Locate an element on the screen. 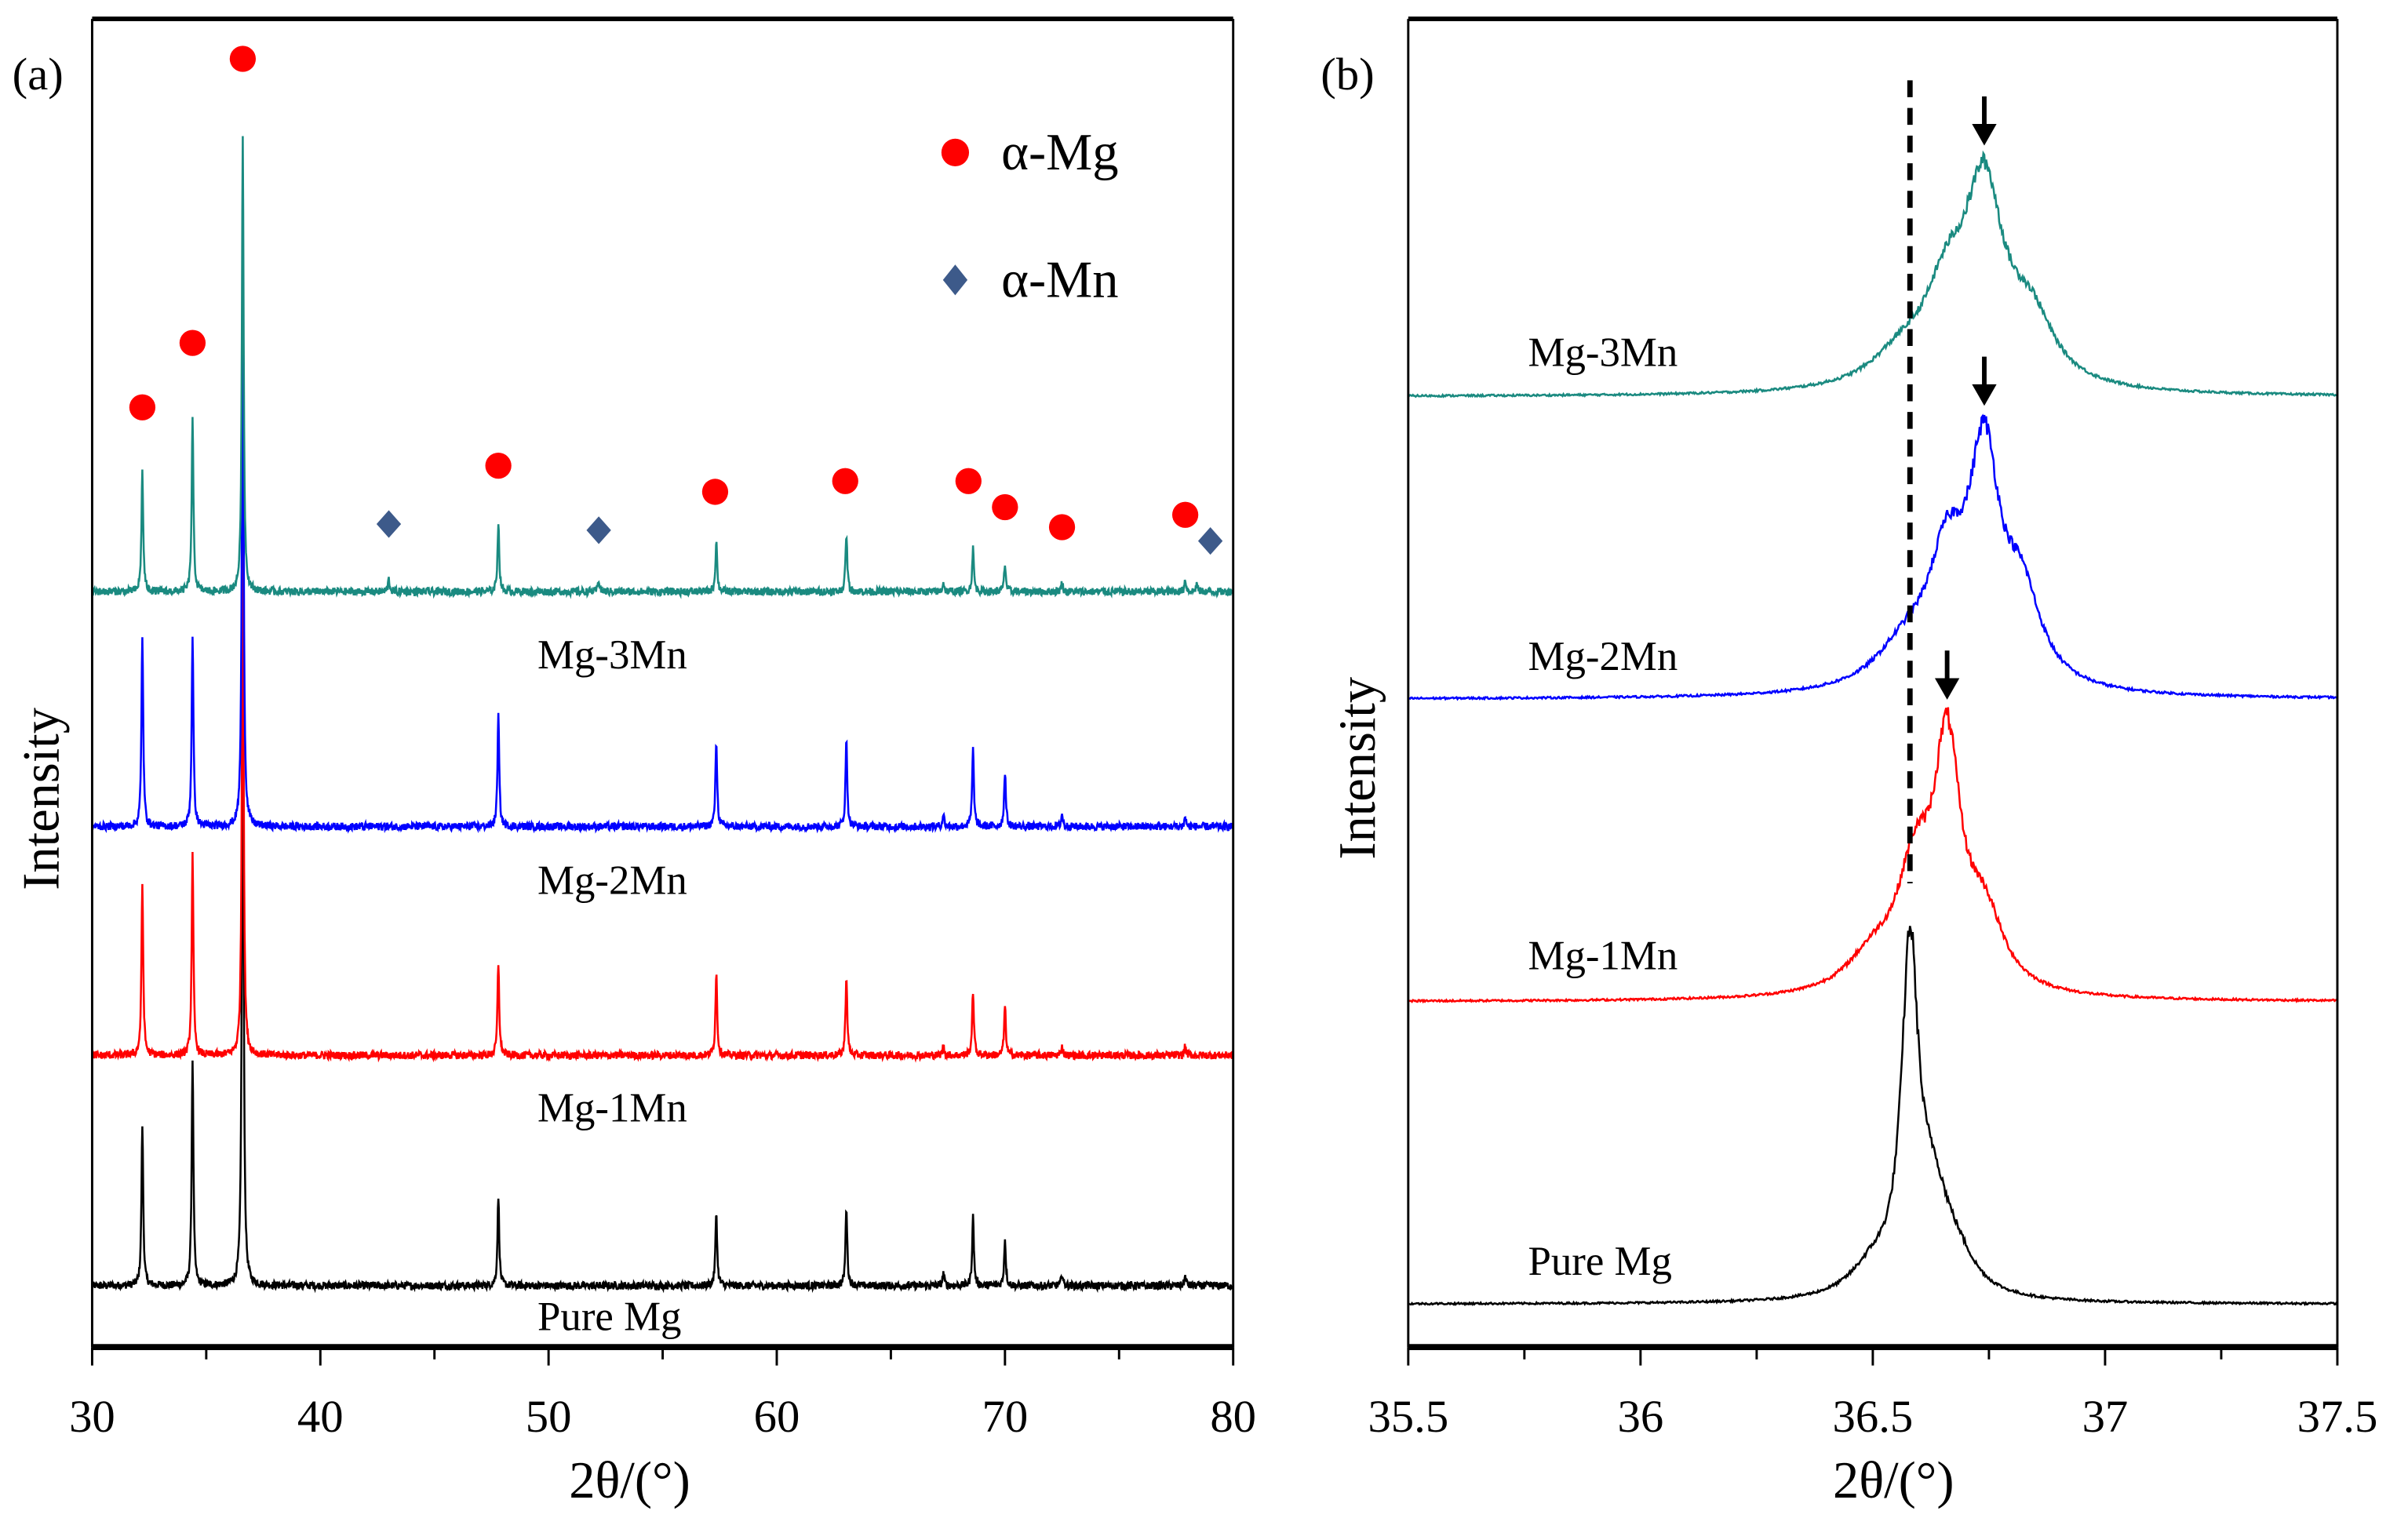 The width and height of the screenshot is (2408, 1518). x-tick-label: 35.5 is located at coordinates (1408, 1416).